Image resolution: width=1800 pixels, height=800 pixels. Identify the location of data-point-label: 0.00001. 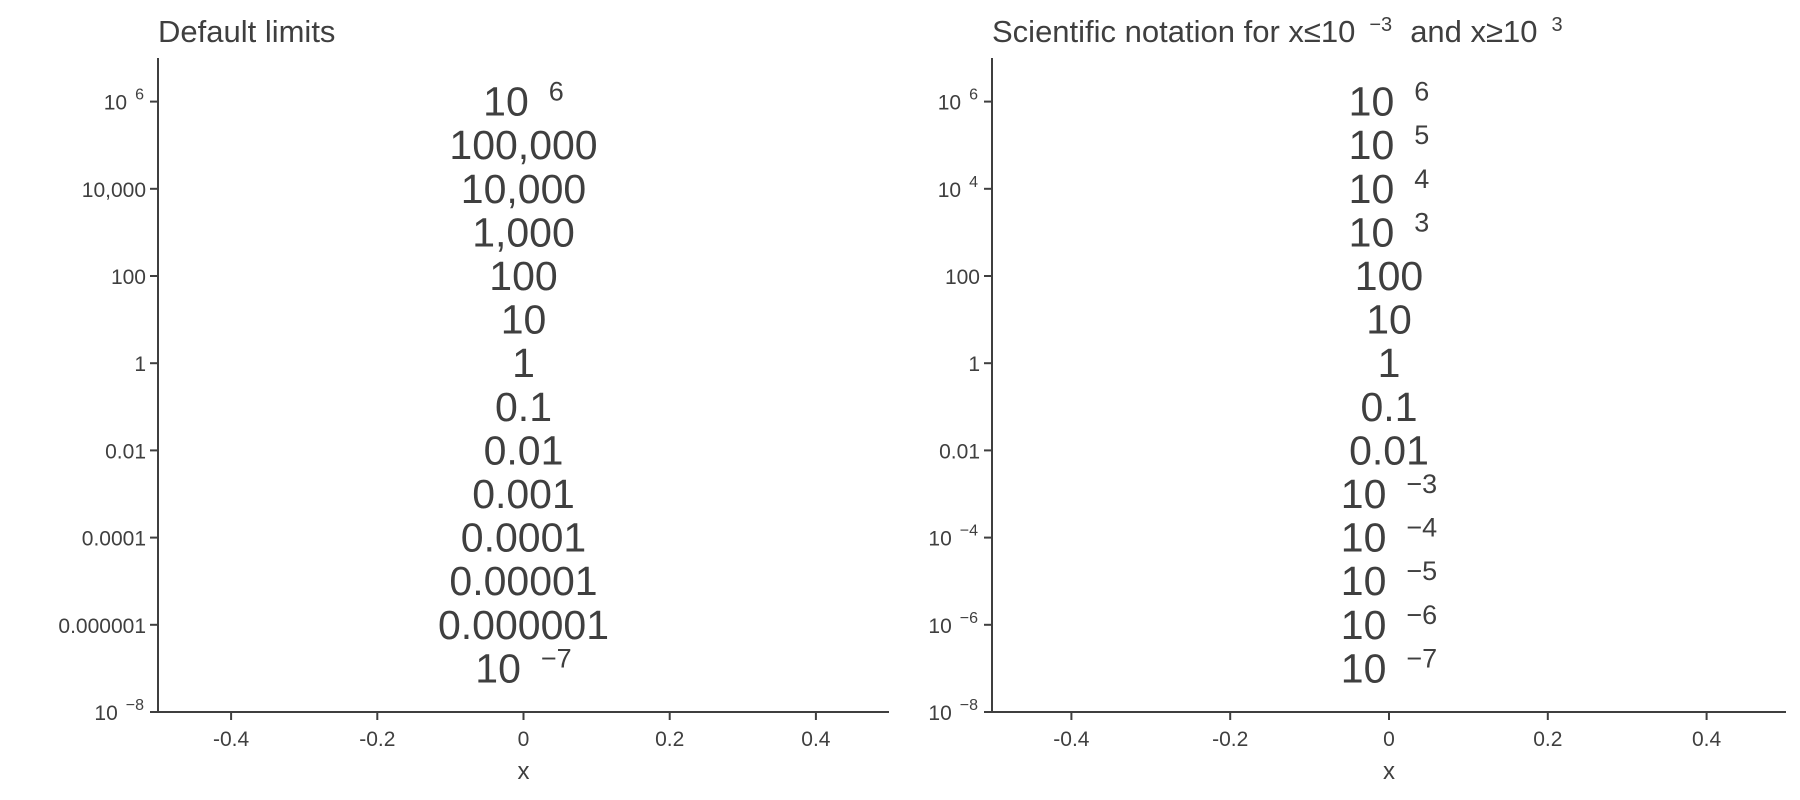
(523, 581).